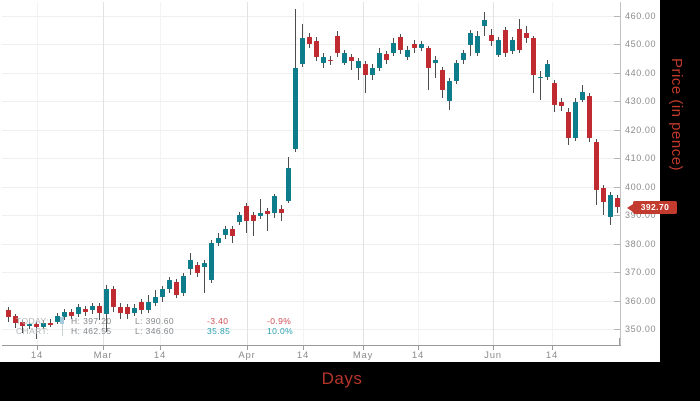  I want to click on legend-today-label: TODAY:, so click(32, 321).